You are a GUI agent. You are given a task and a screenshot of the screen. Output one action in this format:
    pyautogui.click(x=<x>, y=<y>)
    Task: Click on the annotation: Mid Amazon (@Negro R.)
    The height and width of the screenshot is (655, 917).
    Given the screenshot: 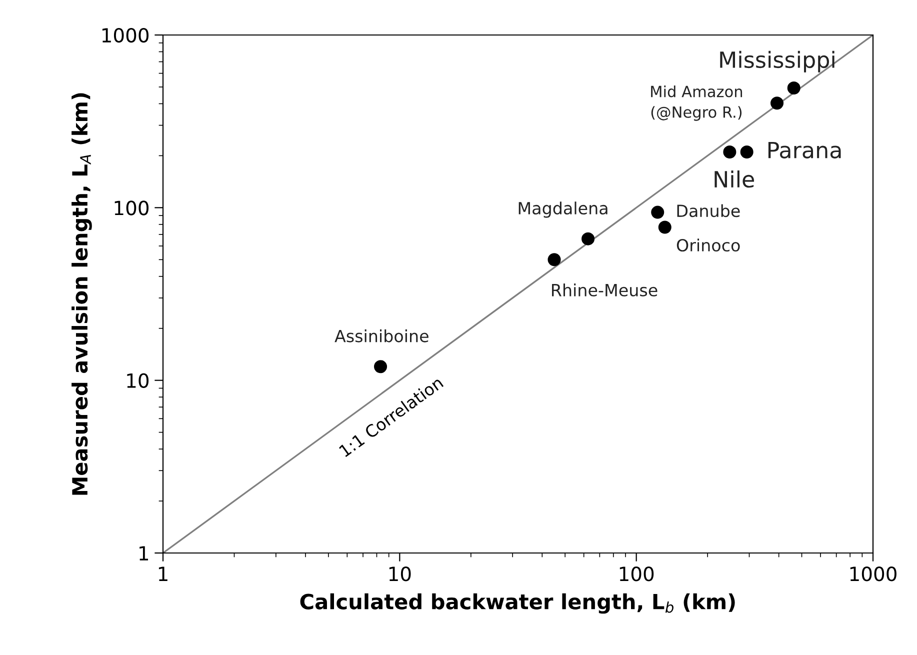 What is the action you would take?
    pyautogui.click(x=696, y=103)
    